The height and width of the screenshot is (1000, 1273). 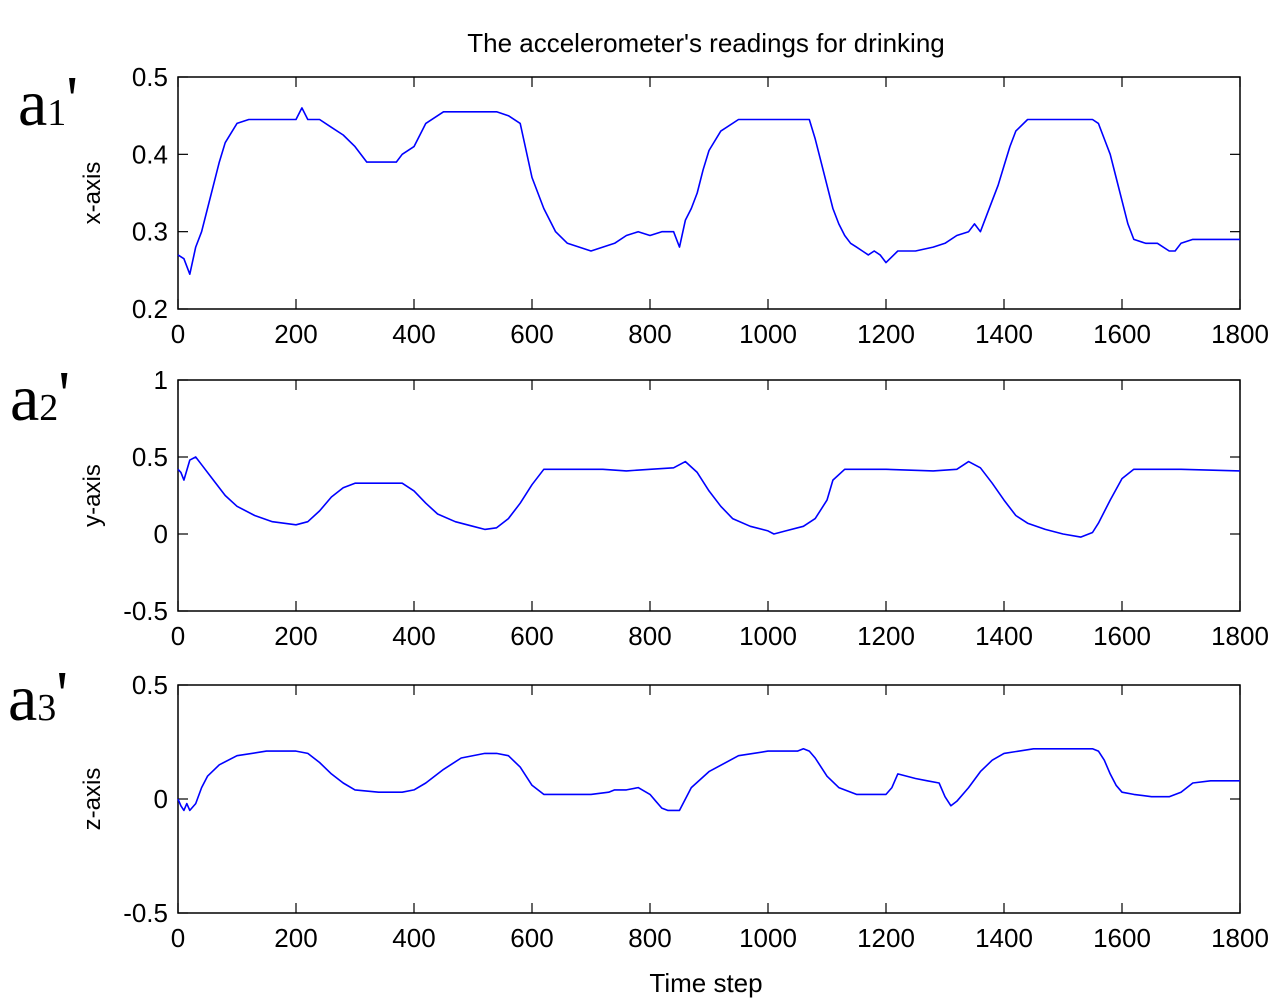 I want to click on y-tick-label: 0.2, so click(x=150, y=309).